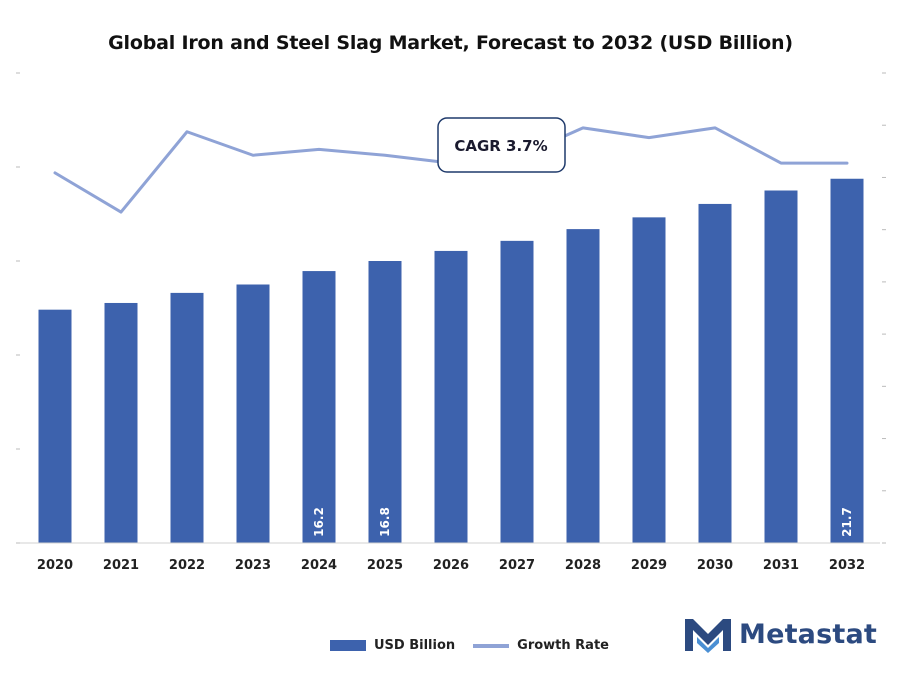 This screenshot has height=682, width=901. I want to click on bar-2020, so click(55, 426).